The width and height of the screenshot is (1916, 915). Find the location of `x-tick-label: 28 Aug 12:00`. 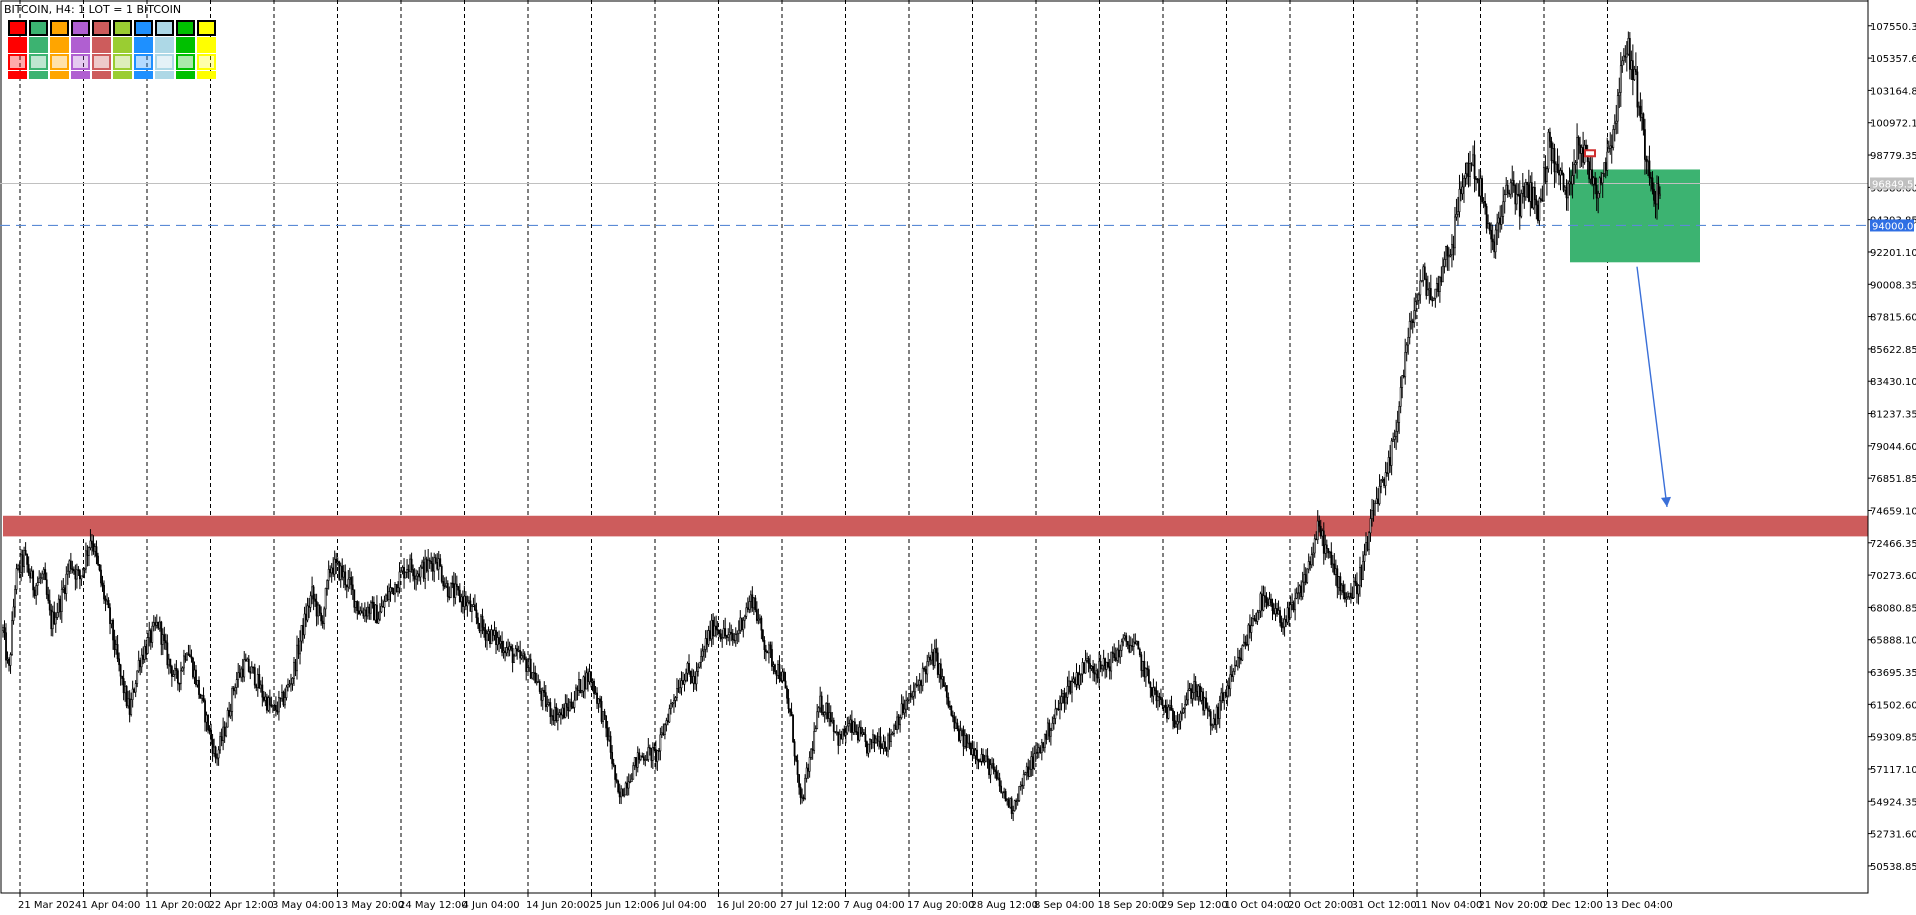

x-tick-label: 28 Aug 12:00 is located at coordinates (1004, 905).